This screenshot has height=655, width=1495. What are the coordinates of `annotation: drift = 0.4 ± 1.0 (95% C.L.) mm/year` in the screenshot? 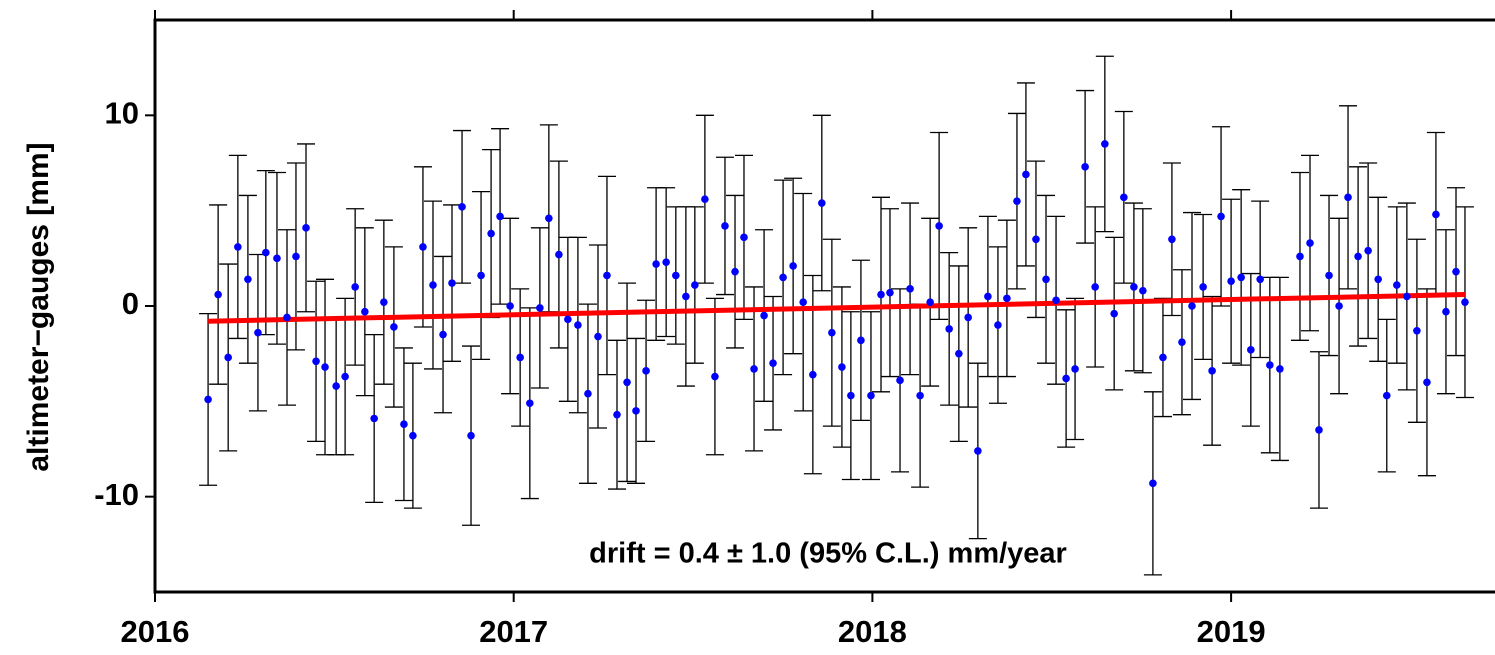 It's located at (828, 554).